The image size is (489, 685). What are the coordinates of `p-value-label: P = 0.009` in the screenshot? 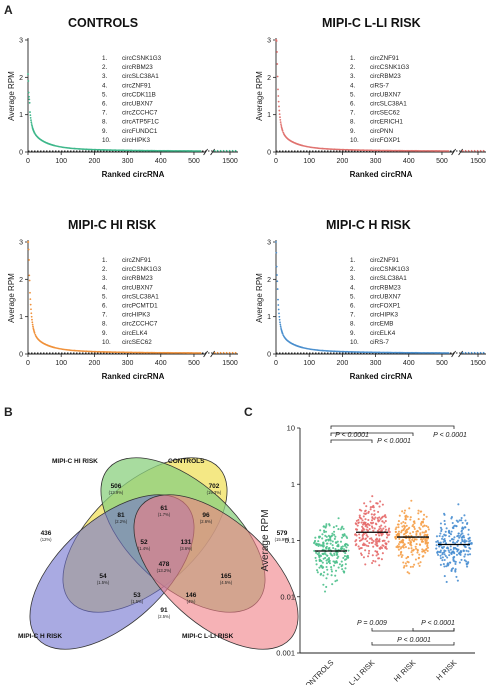 It's located at (372, 623).